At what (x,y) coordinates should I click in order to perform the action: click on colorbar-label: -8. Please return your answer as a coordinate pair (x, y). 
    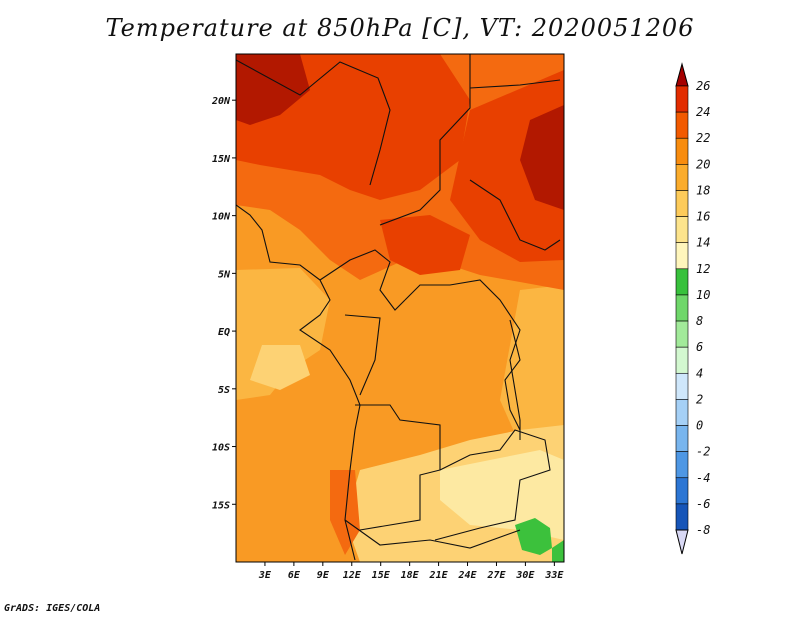
    Looking at the image, I should click on (703, 530).